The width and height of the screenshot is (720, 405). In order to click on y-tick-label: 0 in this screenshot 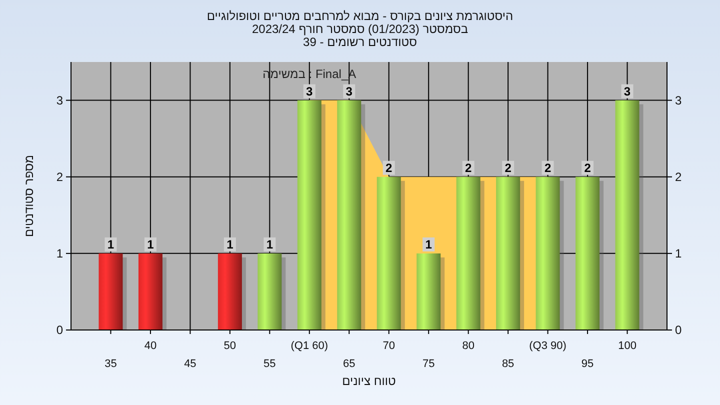, I will do `click(60, 330)`.